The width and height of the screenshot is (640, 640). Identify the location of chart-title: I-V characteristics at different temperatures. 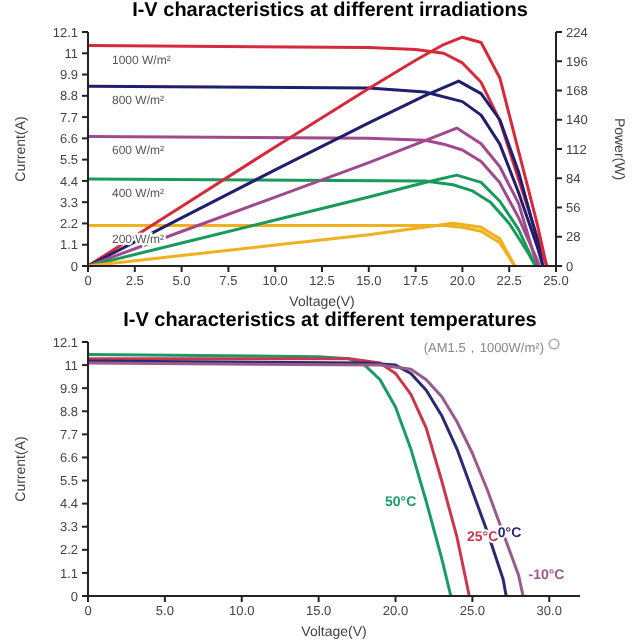
(330, 322).